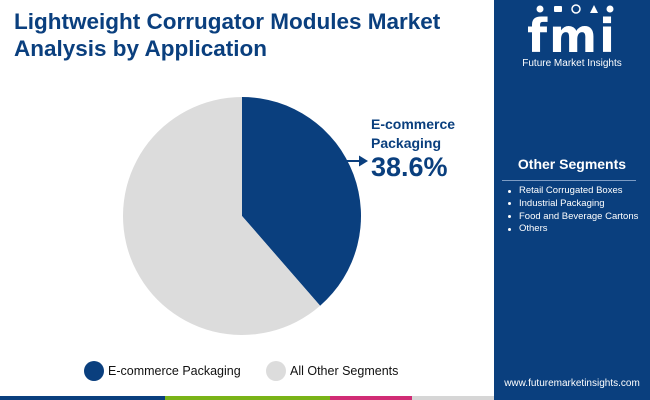 The image size is (650, 400). What do you see at coordinates (578, 217) in the screenshot?
I see `segment-item: Food and Beverage Cartons` at bounding box center [578, 217].